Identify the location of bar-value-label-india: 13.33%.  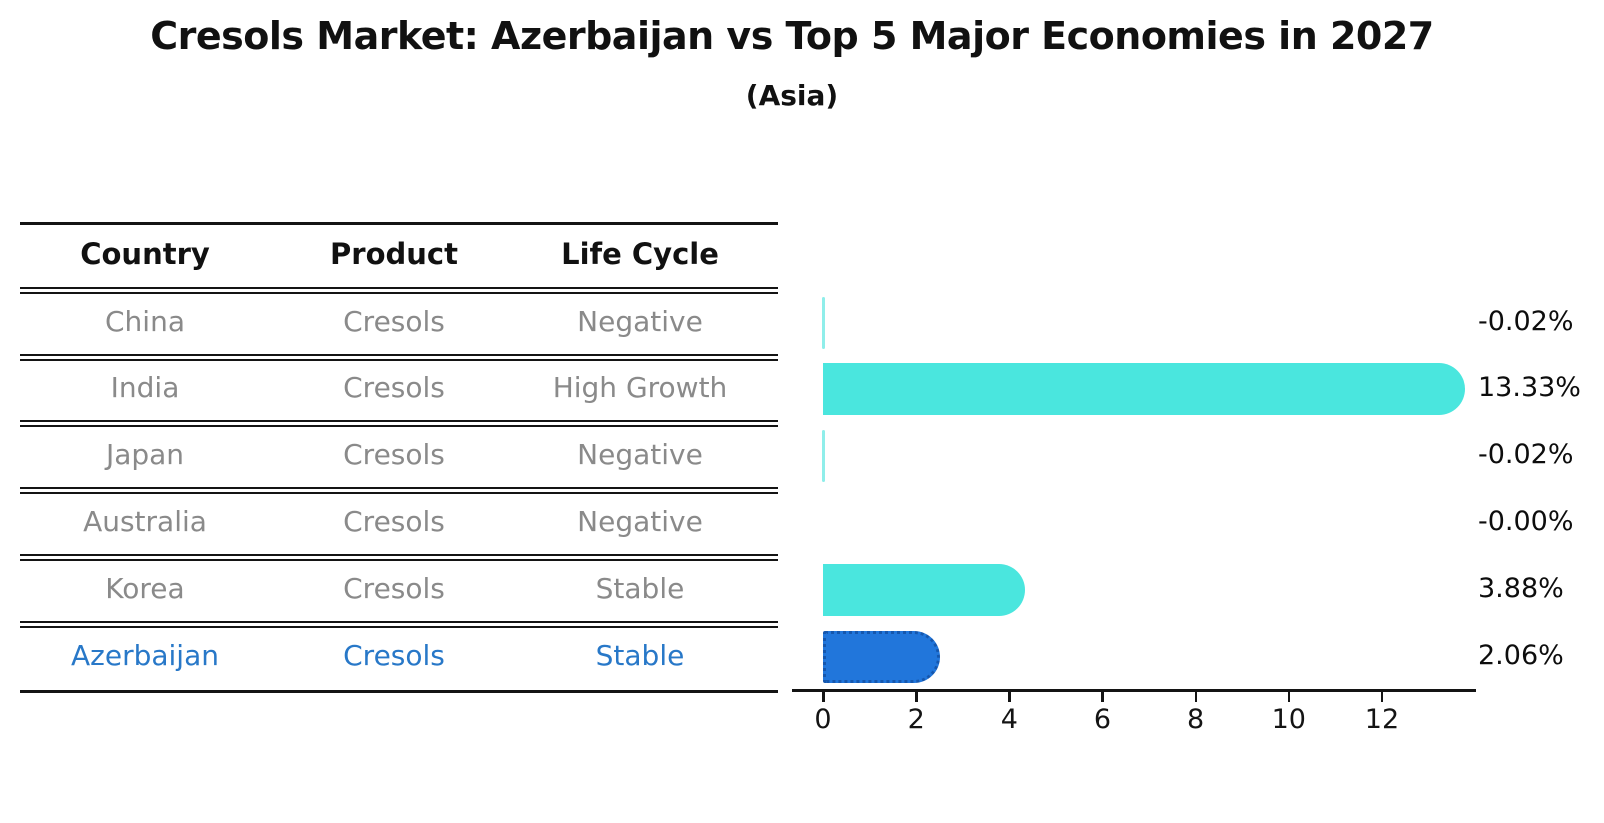
(1529, 387).